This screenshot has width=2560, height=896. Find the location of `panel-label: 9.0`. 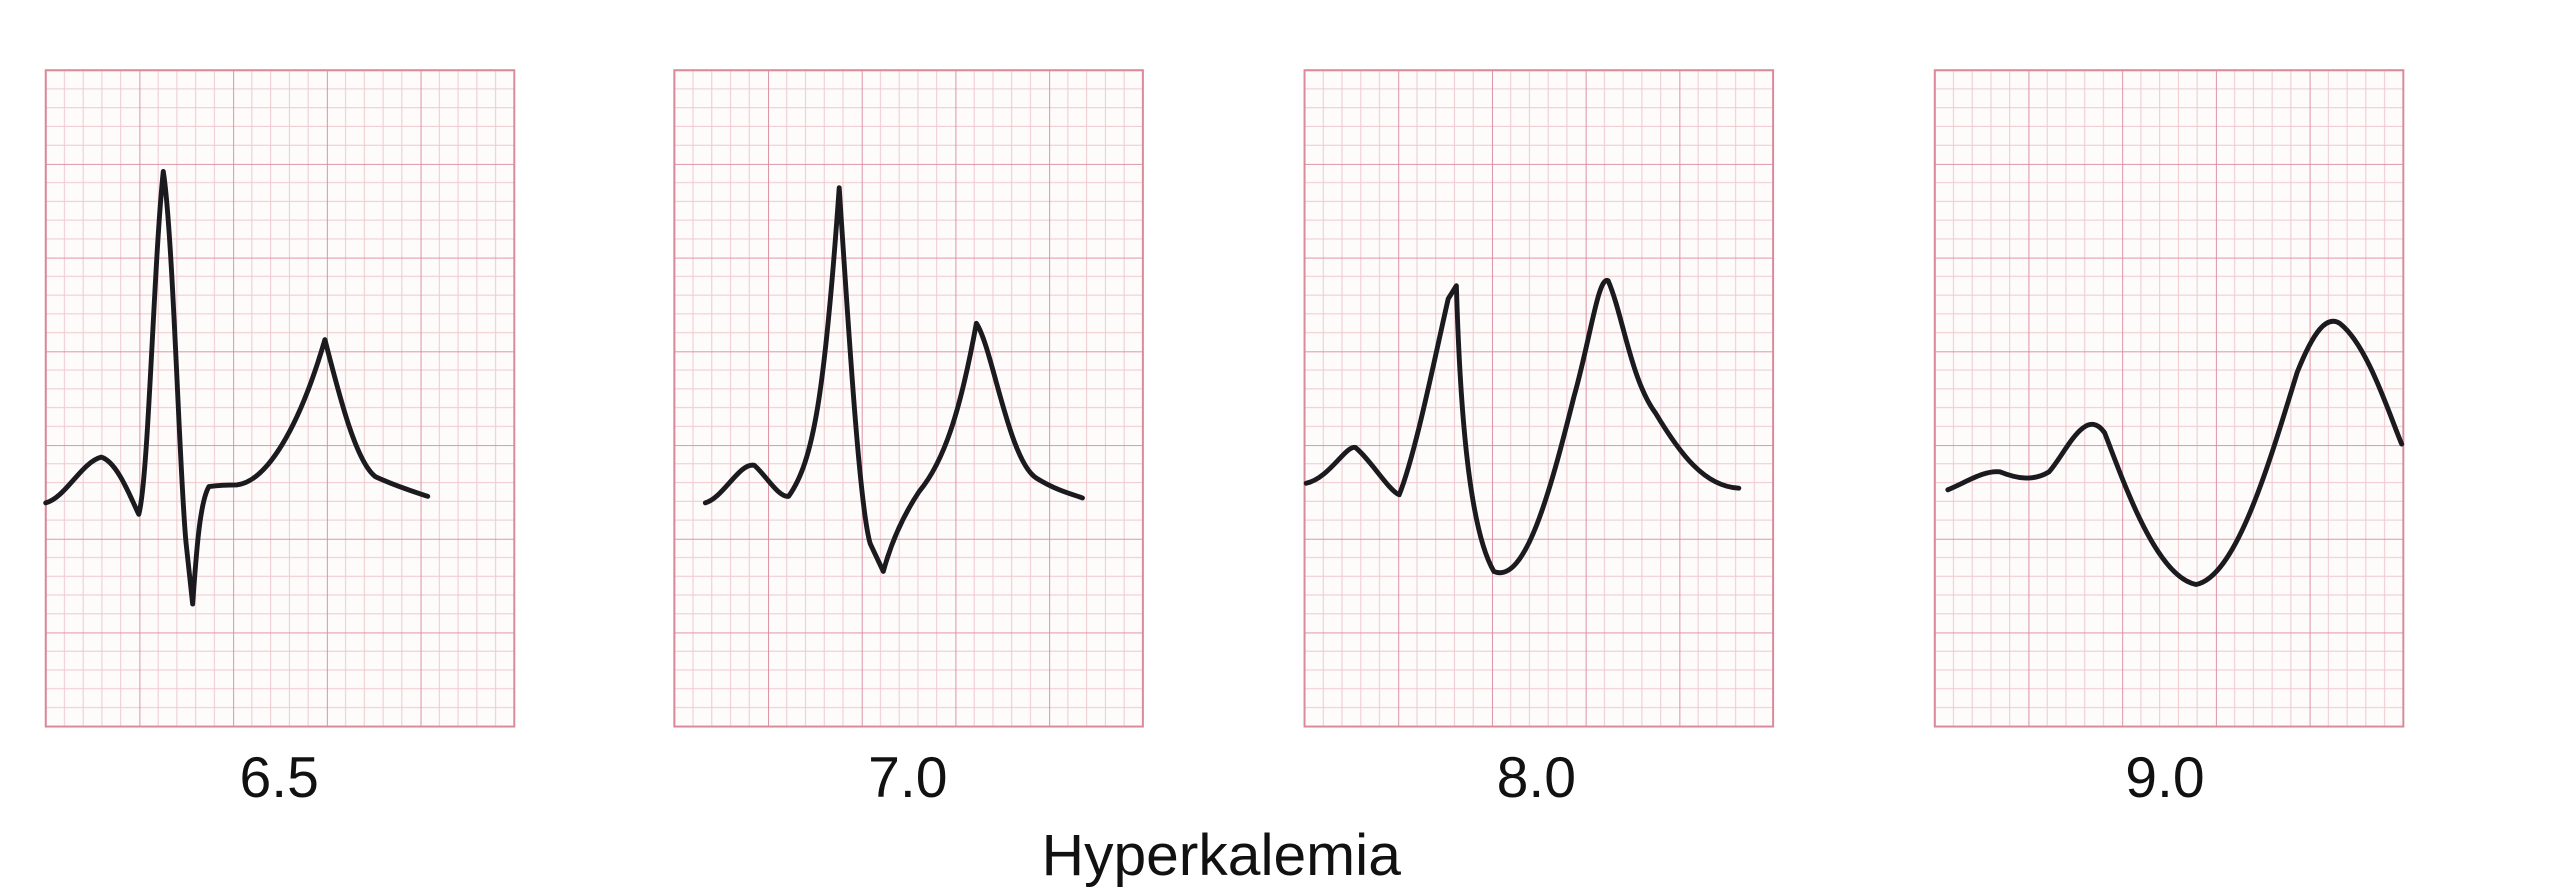

panel-label: 9.0 is located at coordinates (2164, 778).